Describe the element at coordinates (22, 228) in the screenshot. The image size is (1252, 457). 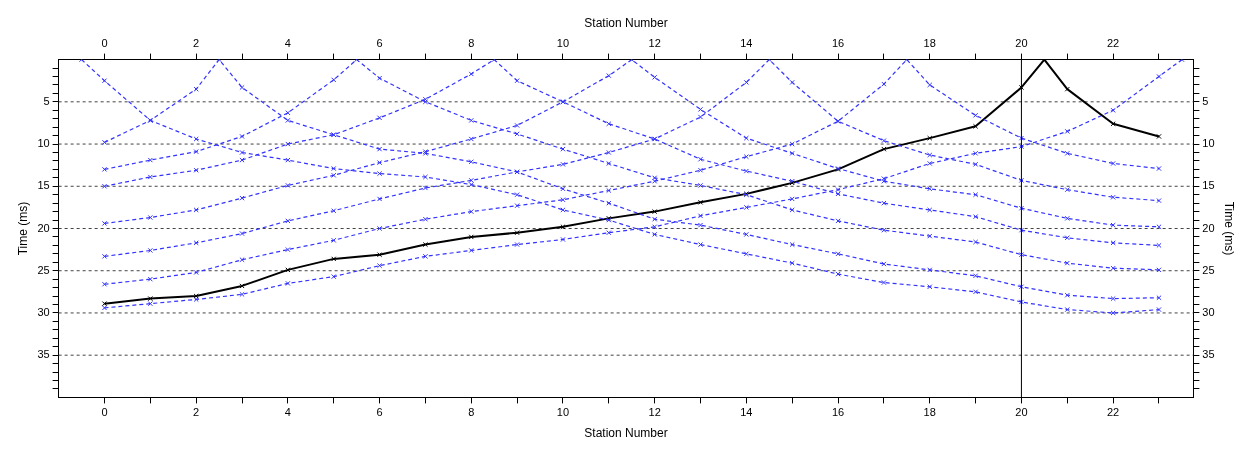
I see `y-axis-title: Time (ms)` at that location.